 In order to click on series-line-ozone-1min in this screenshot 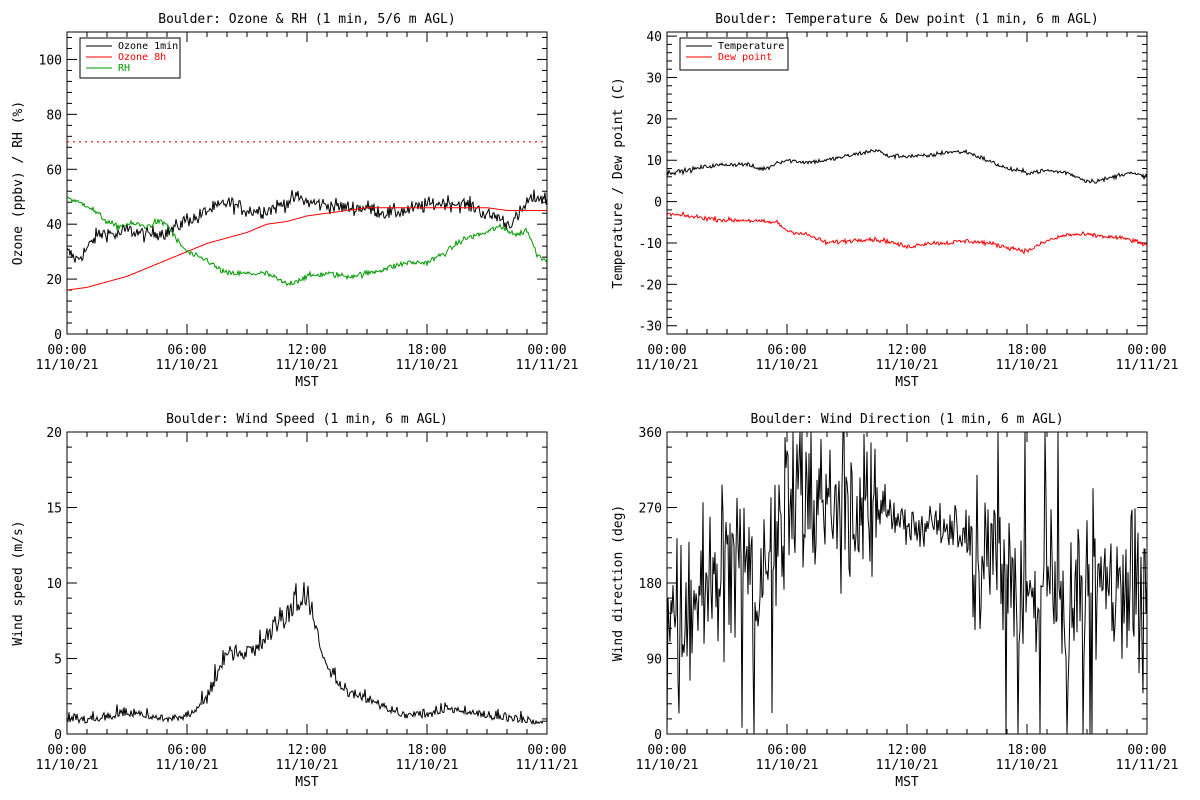, I will do `click(307, 226)`.